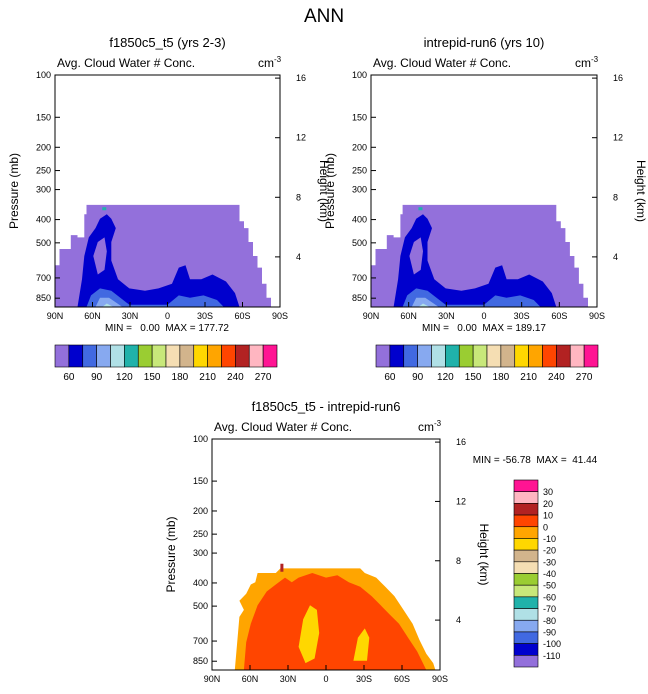 This screenshot has height=694, width=648. I want to click on colorbar-label: -100, so click(552, 644).